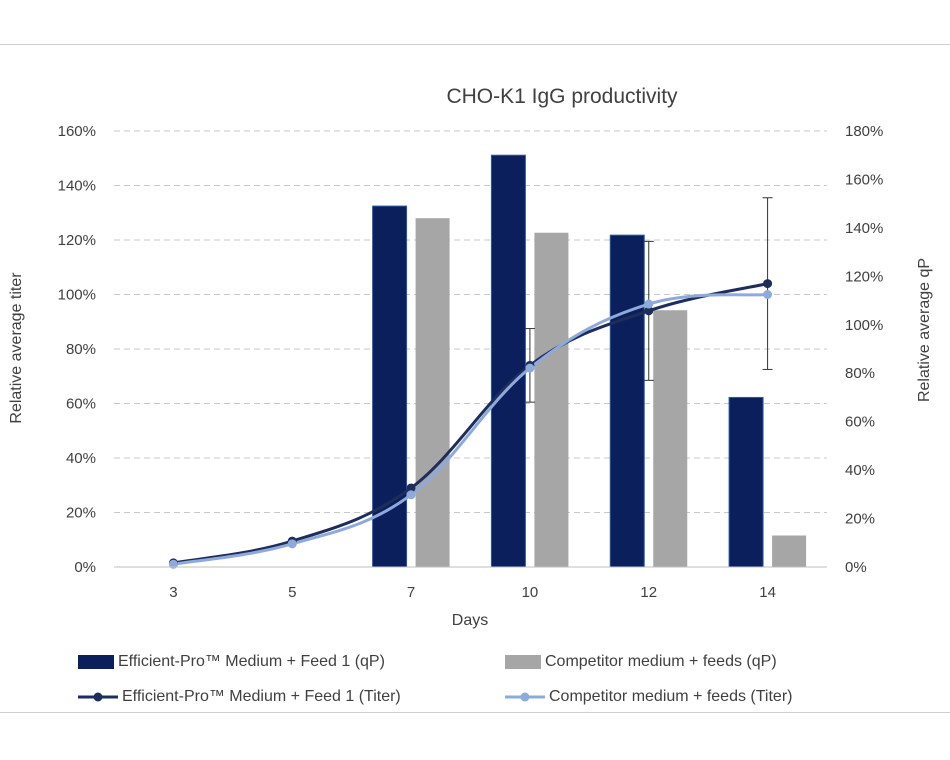  Describe the element at coordinates (251, 661) in the screenshot. I see `legend-label-efficient-qp: Efficient-Pro™ Medium + Feed 1 (qP)` at that location.